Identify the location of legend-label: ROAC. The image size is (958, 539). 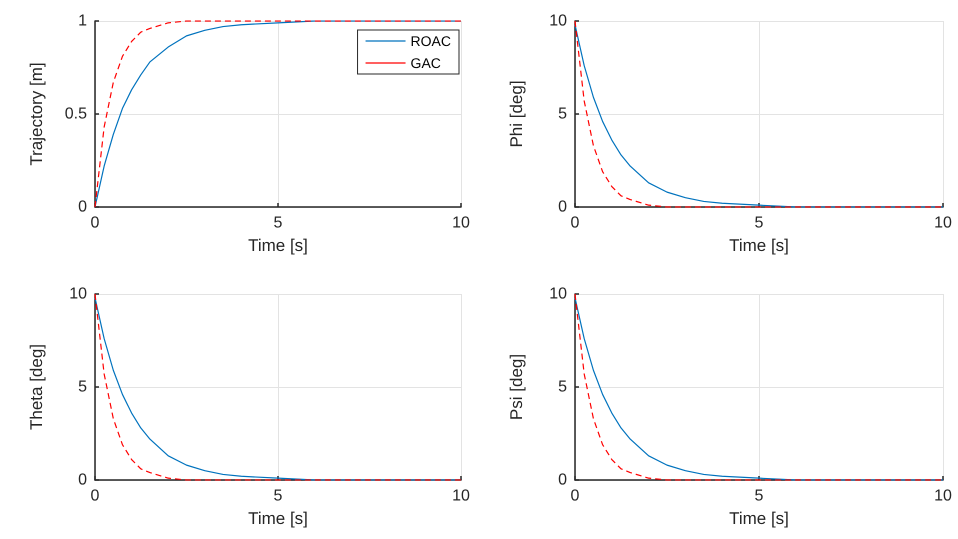
(431, 41).